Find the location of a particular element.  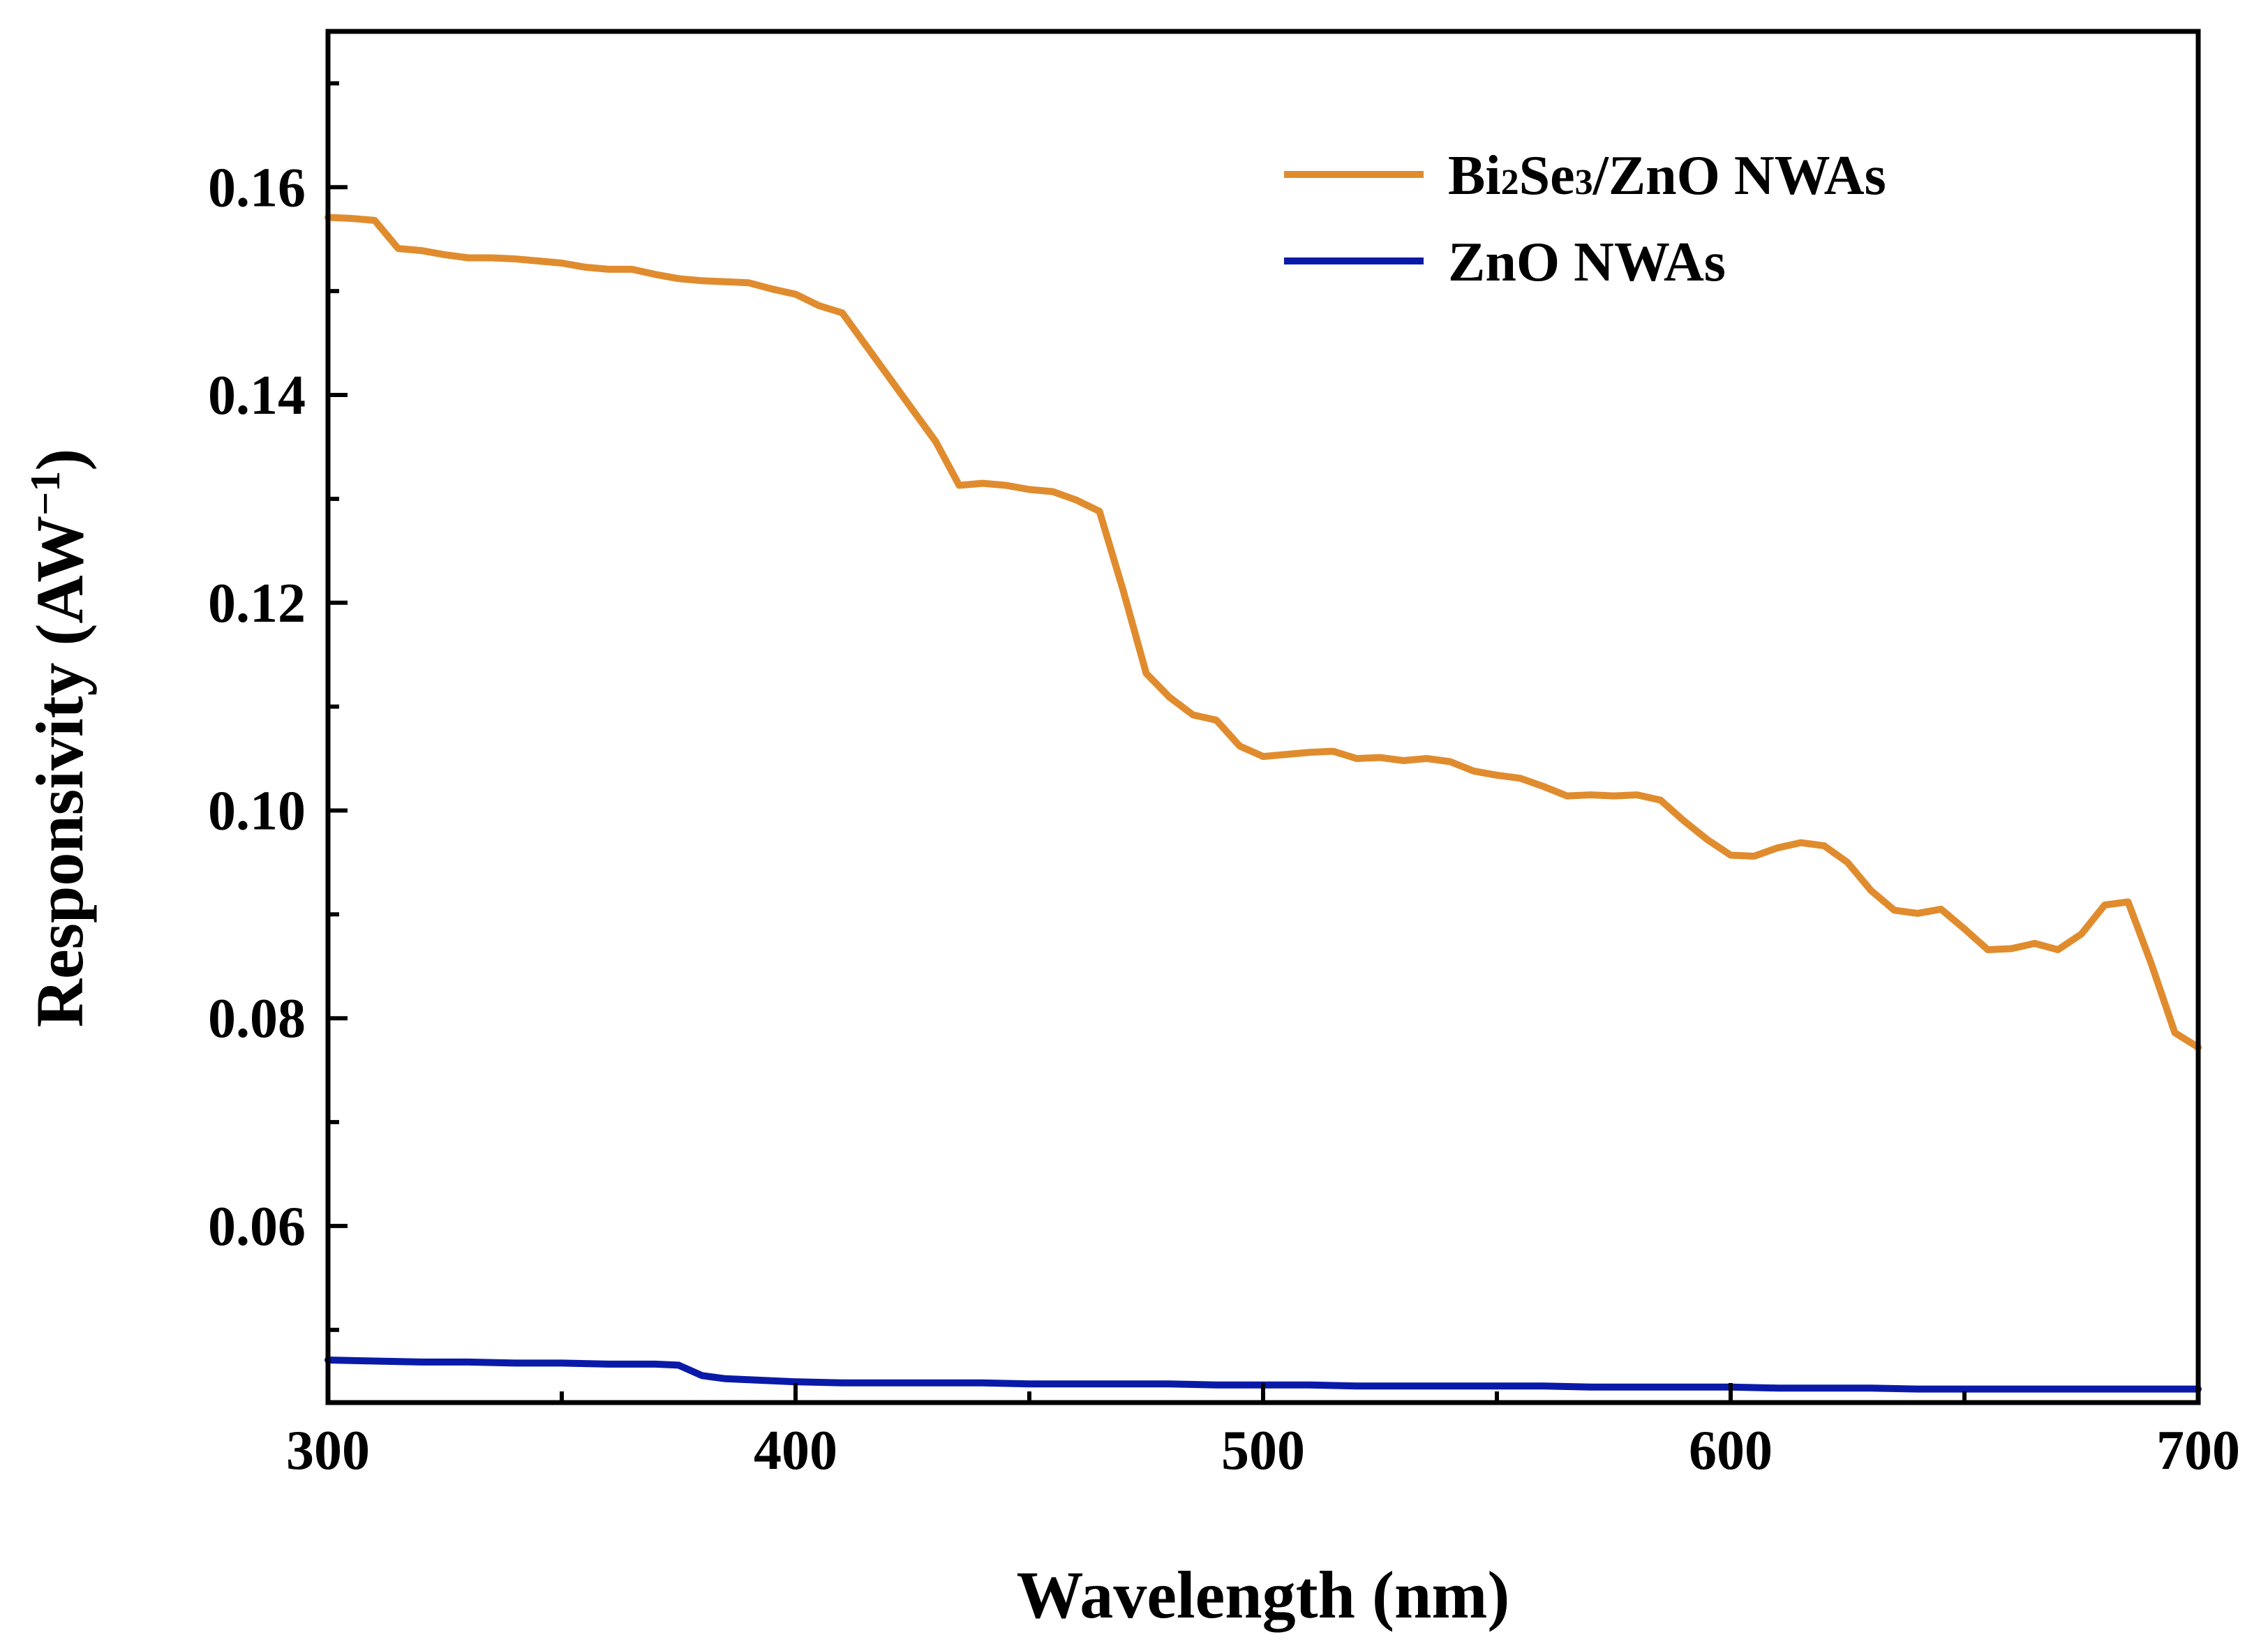

y-tick-label: 0.08 is located at coordinates (257, 1018).